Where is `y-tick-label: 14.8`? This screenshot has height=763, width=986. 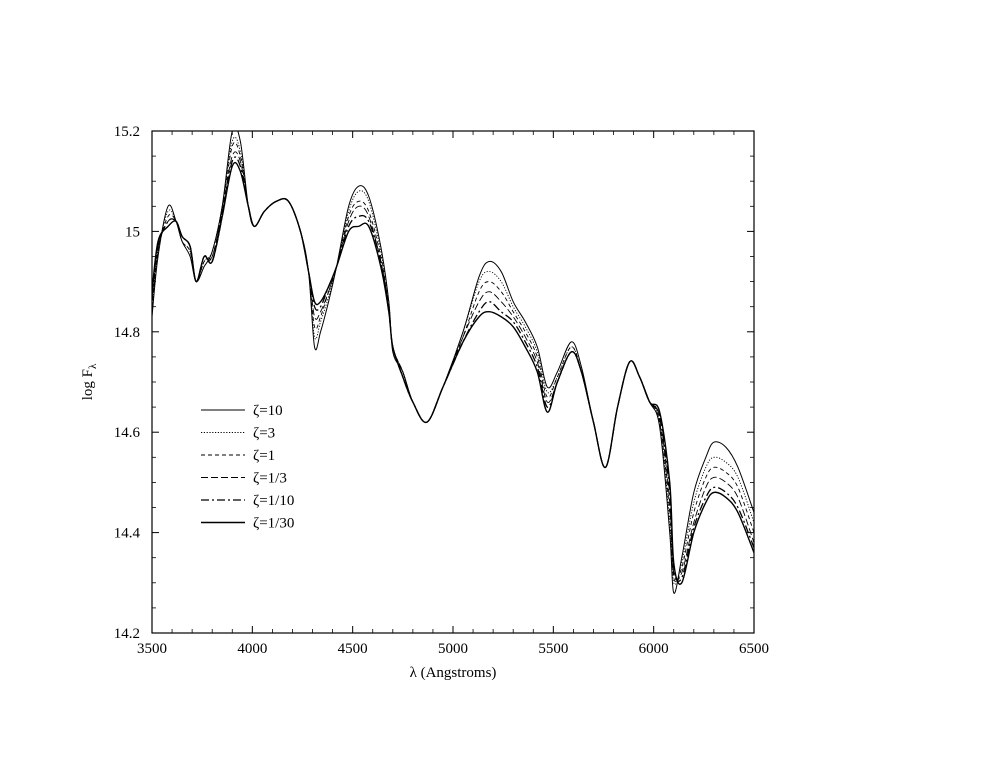 y-tick-label: 14.8 is located at coordinates (127, 333).